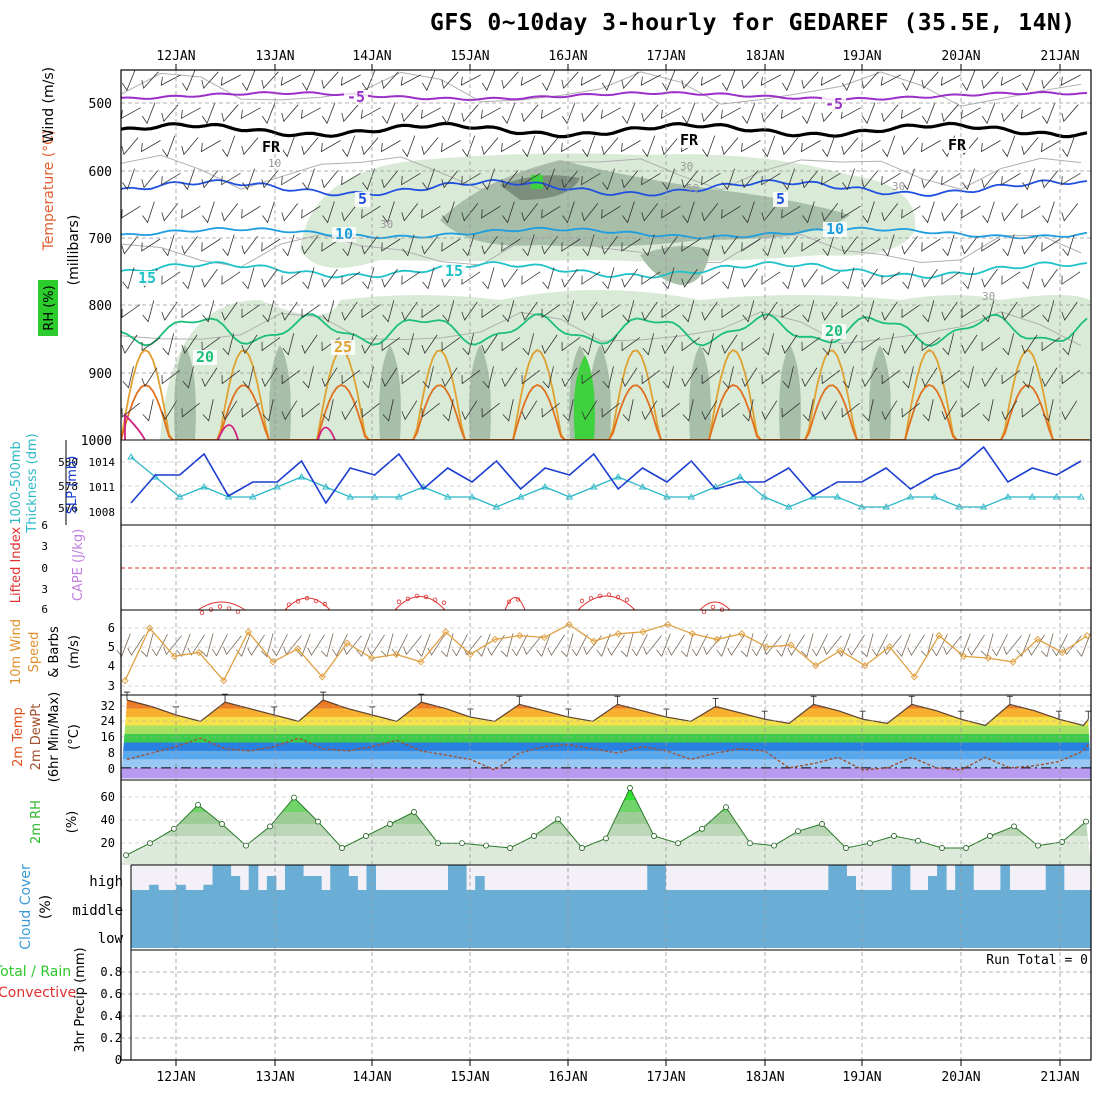 Image resolution: width=1100 pixels, height=1100 pixels. Describe the element at coordinates (44, 568) in the screenshot. I see `li-tick: 0` at that location.